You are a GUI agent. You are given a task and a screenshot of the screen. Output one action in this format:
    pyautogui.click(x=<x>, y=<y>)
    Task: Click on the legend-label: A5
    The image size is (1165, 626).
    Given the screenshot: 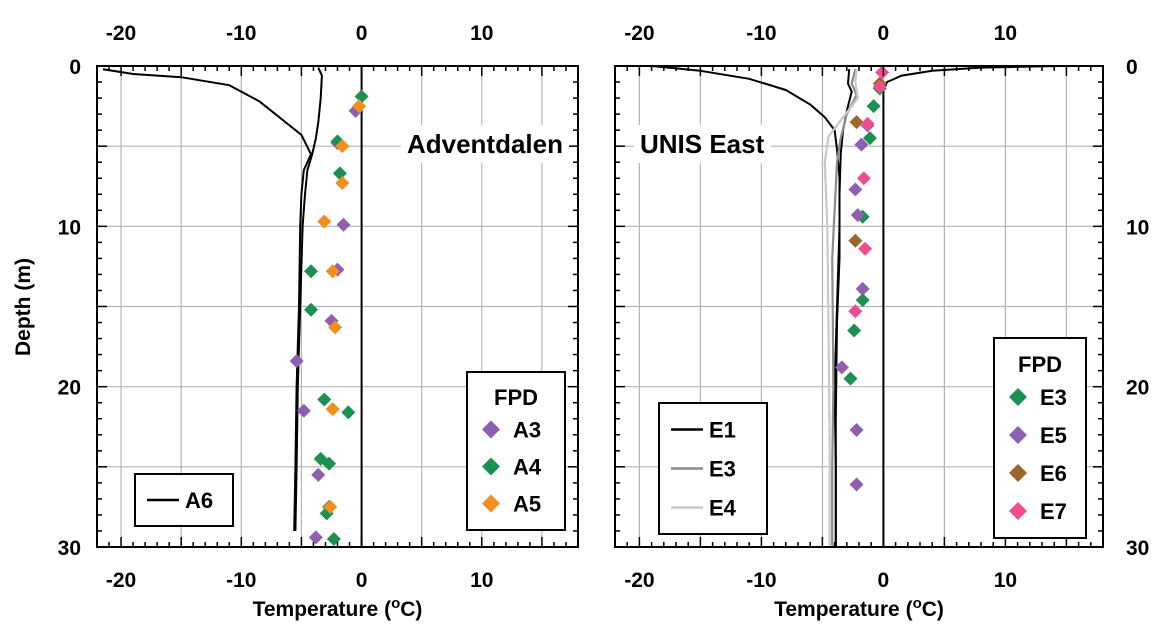 What is the action you would take?
    pyautogui.click(x=527, y=504)
    